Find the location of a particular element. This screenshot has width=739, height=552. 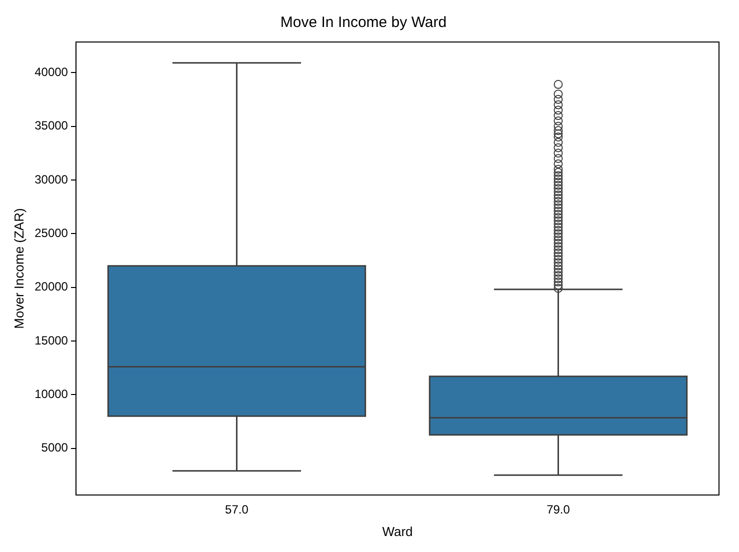

y-tick-label: 40000 is located at coordinates (51, 71).